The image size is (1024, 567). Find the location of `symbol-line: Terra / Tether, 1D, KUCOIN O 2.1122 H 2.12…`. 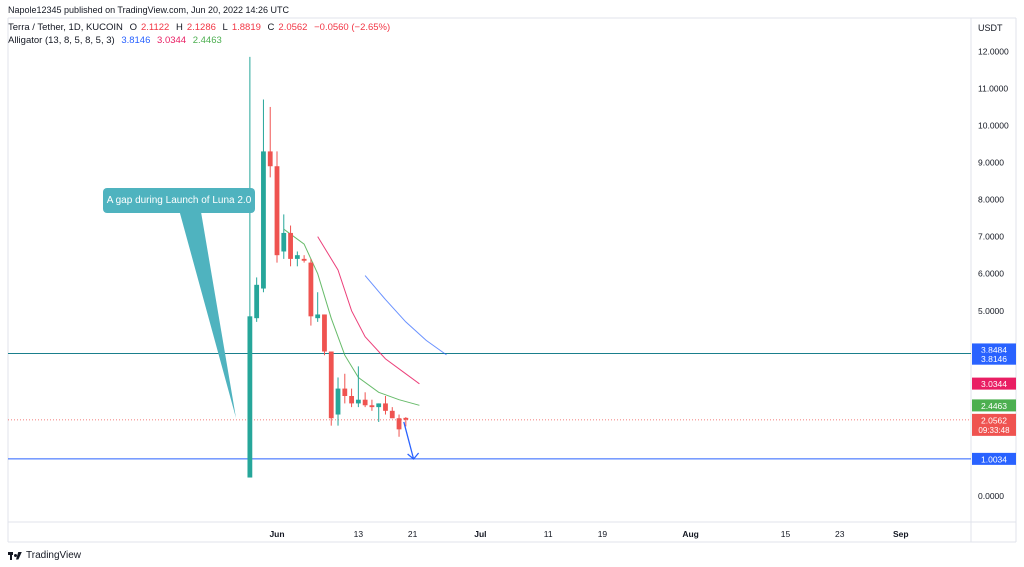

symbol-line: Terra / Tether, 1D, KUCOIN O 2.1122 H 2.12… is located at coordinates (203, 27).